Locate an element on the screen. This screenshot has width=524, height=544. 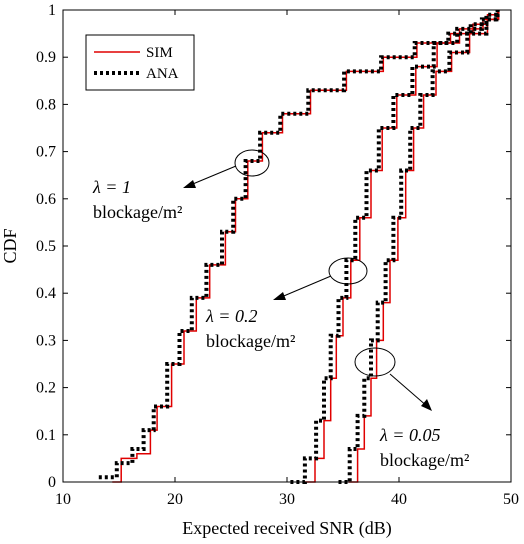
y-tick-label: 0.6 is located at coordinates (46, 199).